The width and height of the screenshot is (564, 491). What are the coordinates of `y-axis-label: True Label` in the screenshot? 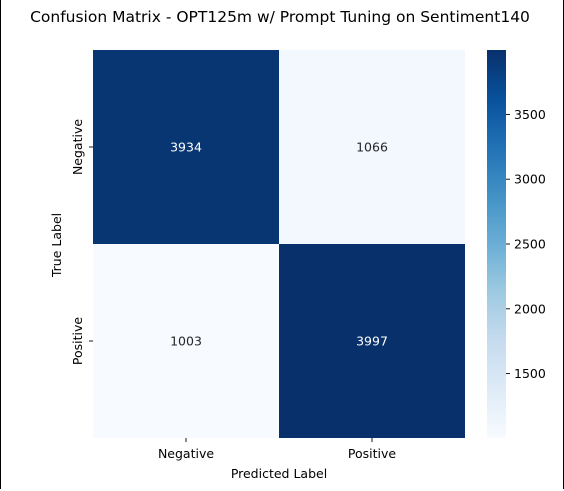 It's located at (56, 245).